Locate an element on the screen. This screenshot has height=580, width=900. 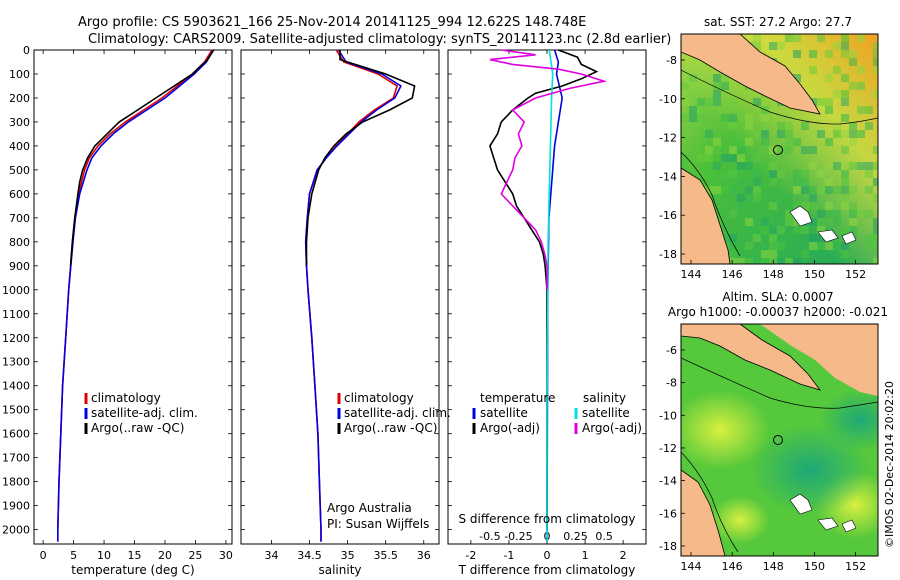
legend-label-t-satellite: satellite is located at coordinates (504, 413).